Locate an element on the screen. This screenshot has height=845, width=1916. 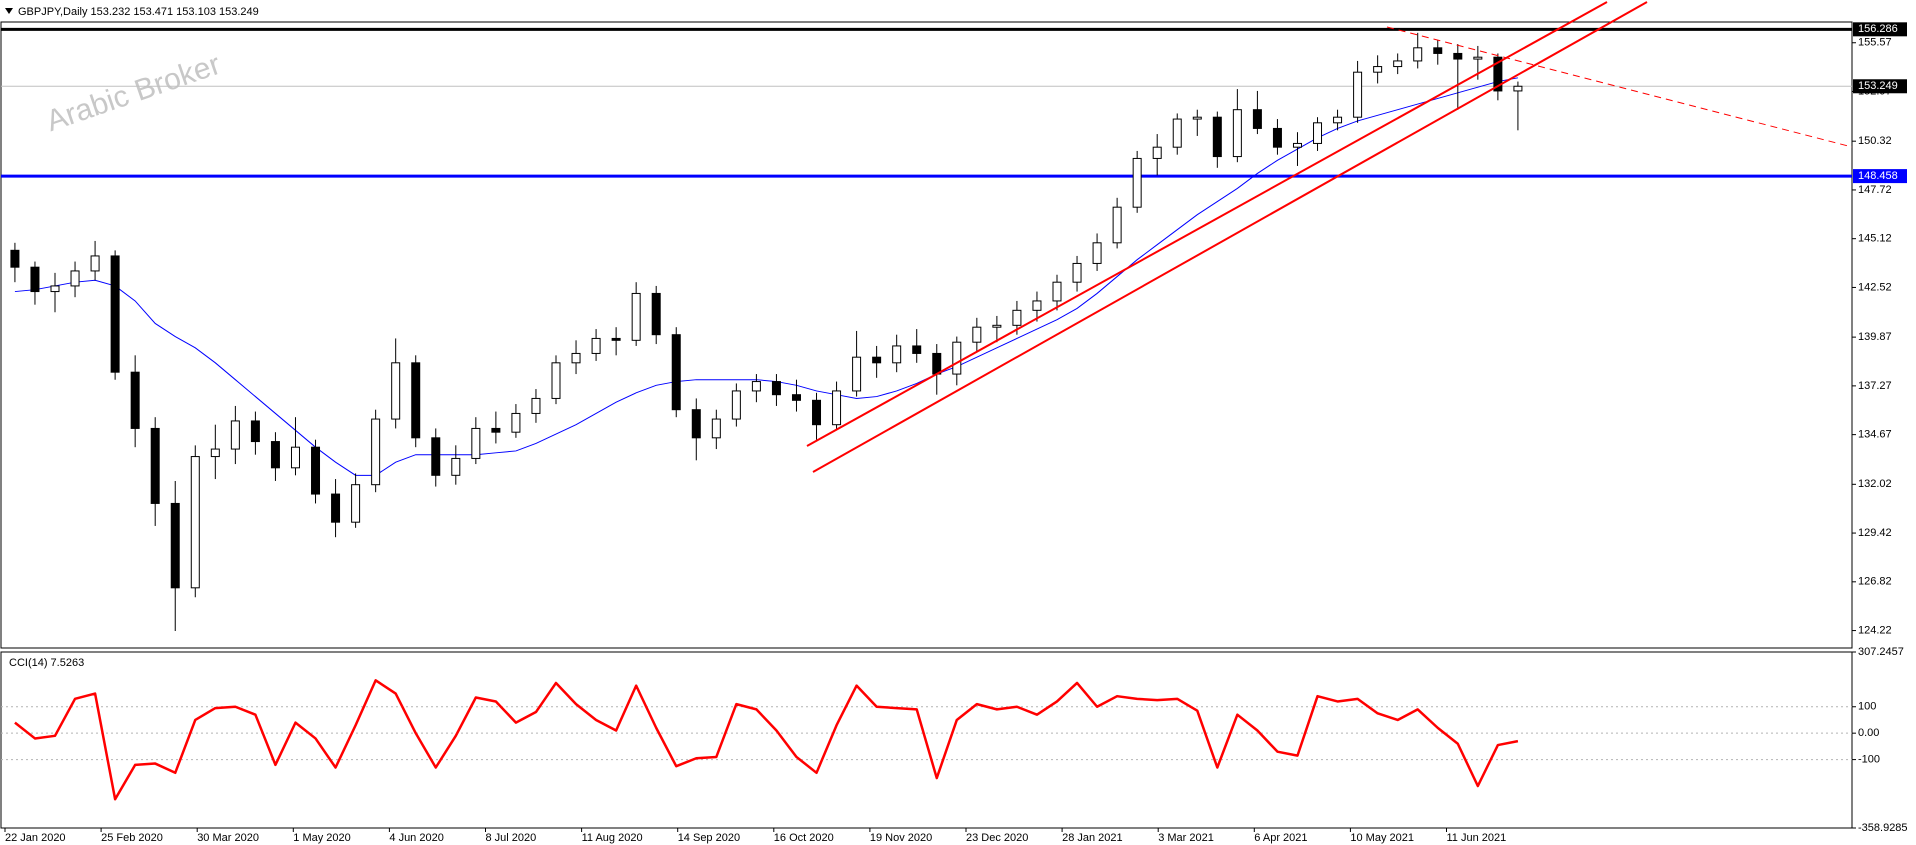
x-tick-label: 30 Mar 2020 is located at coordinates (228, 838).